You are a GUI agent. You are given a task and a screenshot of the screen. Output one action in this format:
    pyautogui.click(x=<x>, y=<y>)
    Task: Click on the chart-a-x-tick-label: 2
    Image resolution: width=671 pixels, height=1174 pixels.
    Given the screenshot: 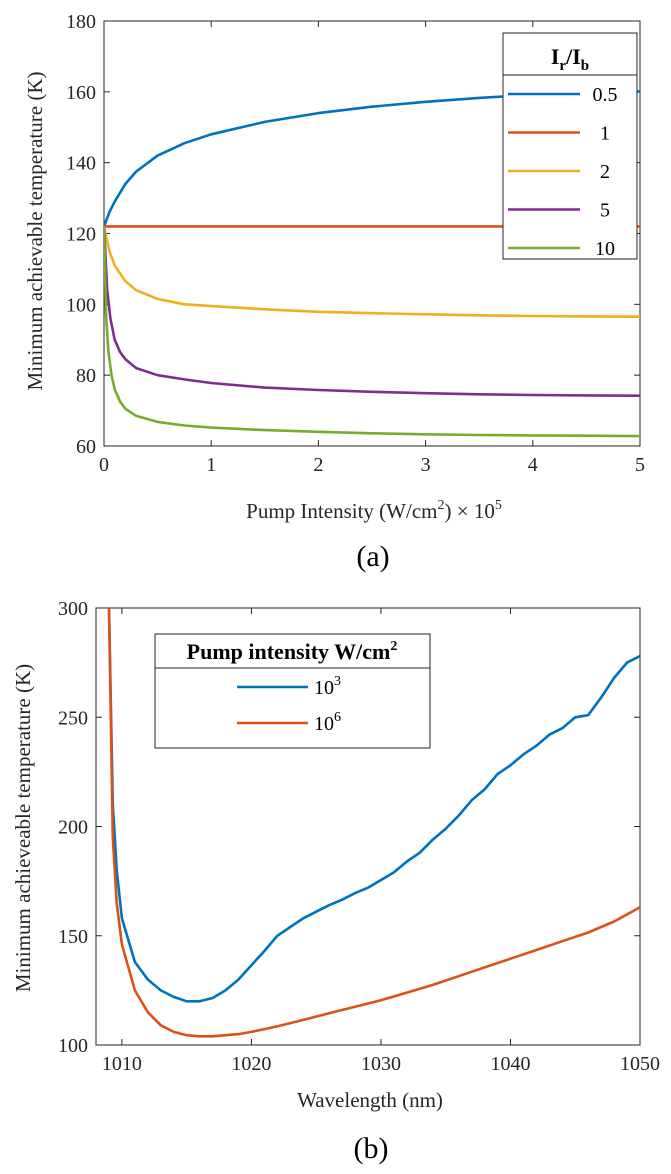 What is the action you would take?
    pyautogui.click(x=318, y=465)
    